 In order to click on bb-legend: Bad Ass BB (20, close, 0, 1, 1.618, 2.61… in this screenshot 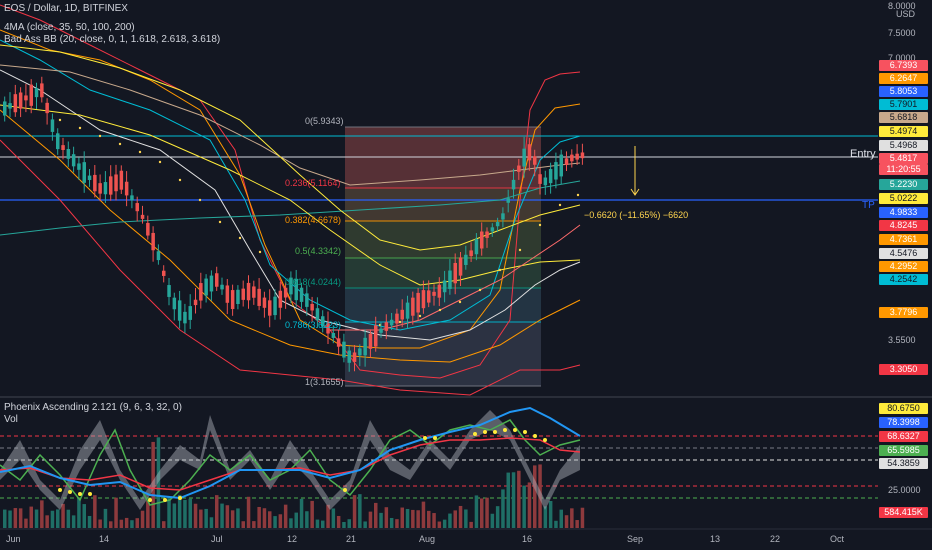, I will do `click(112, 39)`.